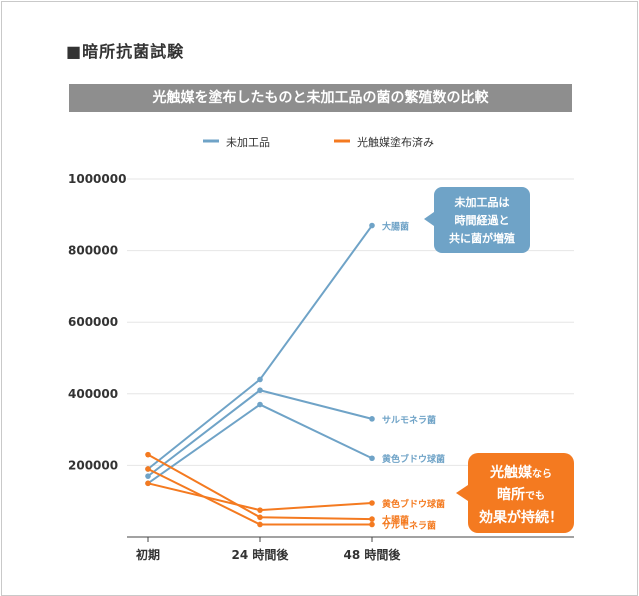 The width and height of the screenshot is (639, 596). I want to click on y-tick-label: 200000, so click(93, 465).